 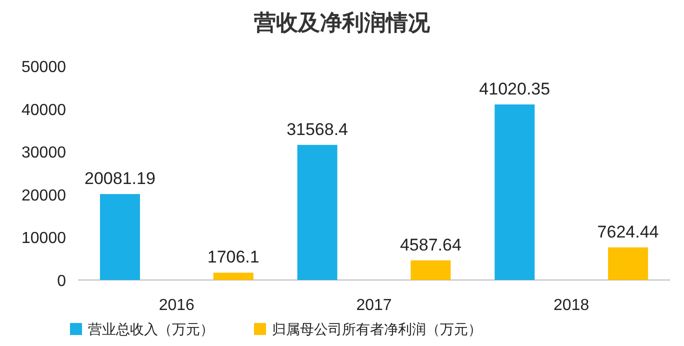 I want to click on data-label: 4587.64, so click(x=431, y=244).